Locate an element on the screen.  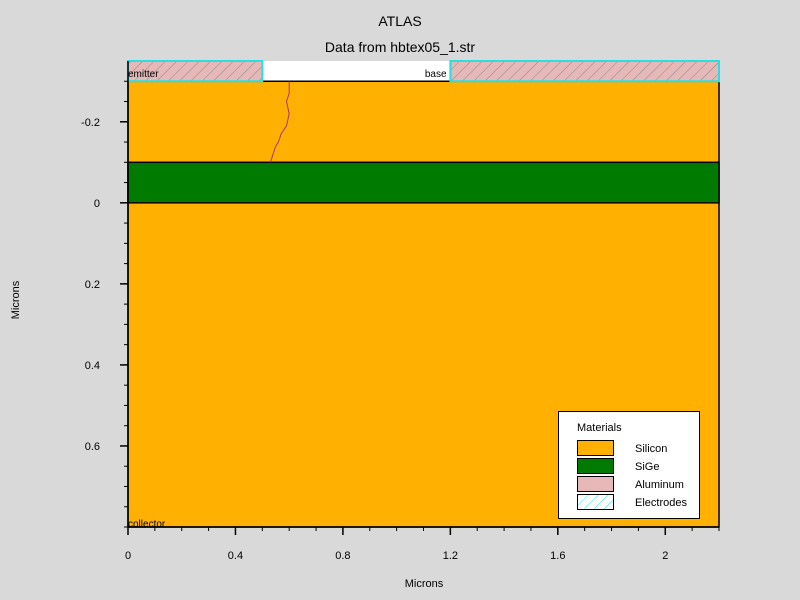
junction-line is located at coordinates (279, 122).